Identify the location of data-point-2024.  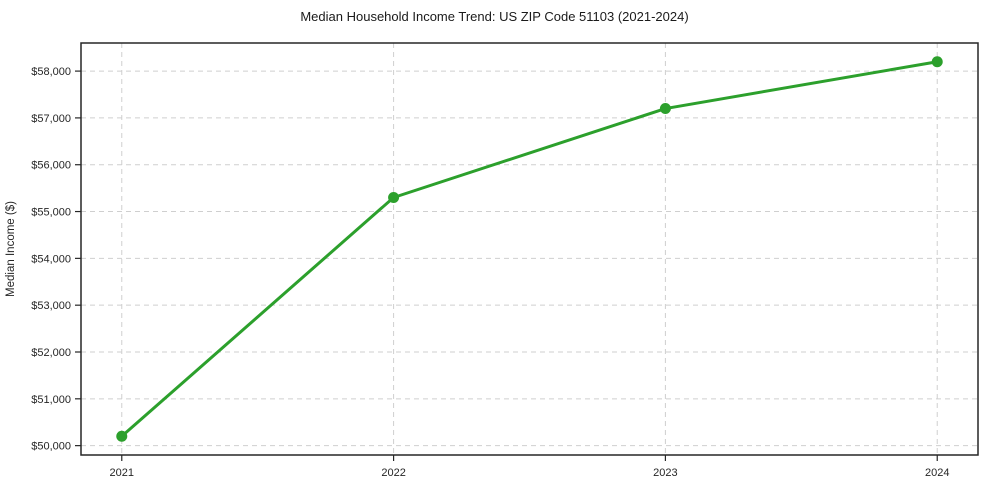
(937, 62).